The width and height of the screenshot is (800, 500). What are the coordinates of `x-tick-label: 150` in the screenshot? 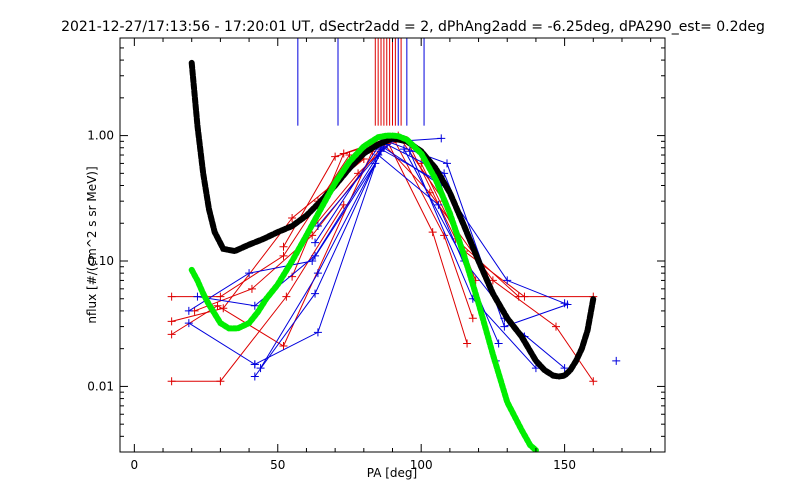 It's located at (564, 465).